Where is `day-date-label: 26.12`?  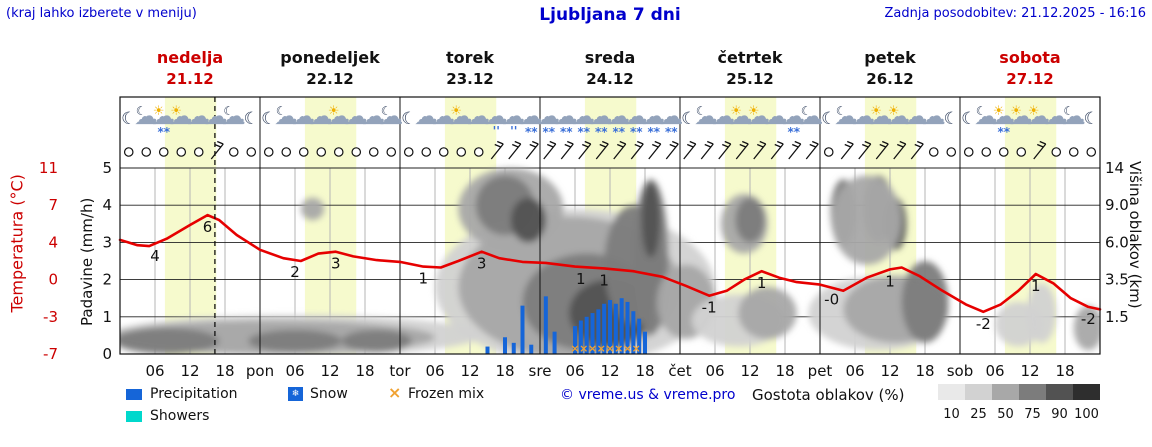
day-date-label: 26.12 is located at coordinates (889, 79).